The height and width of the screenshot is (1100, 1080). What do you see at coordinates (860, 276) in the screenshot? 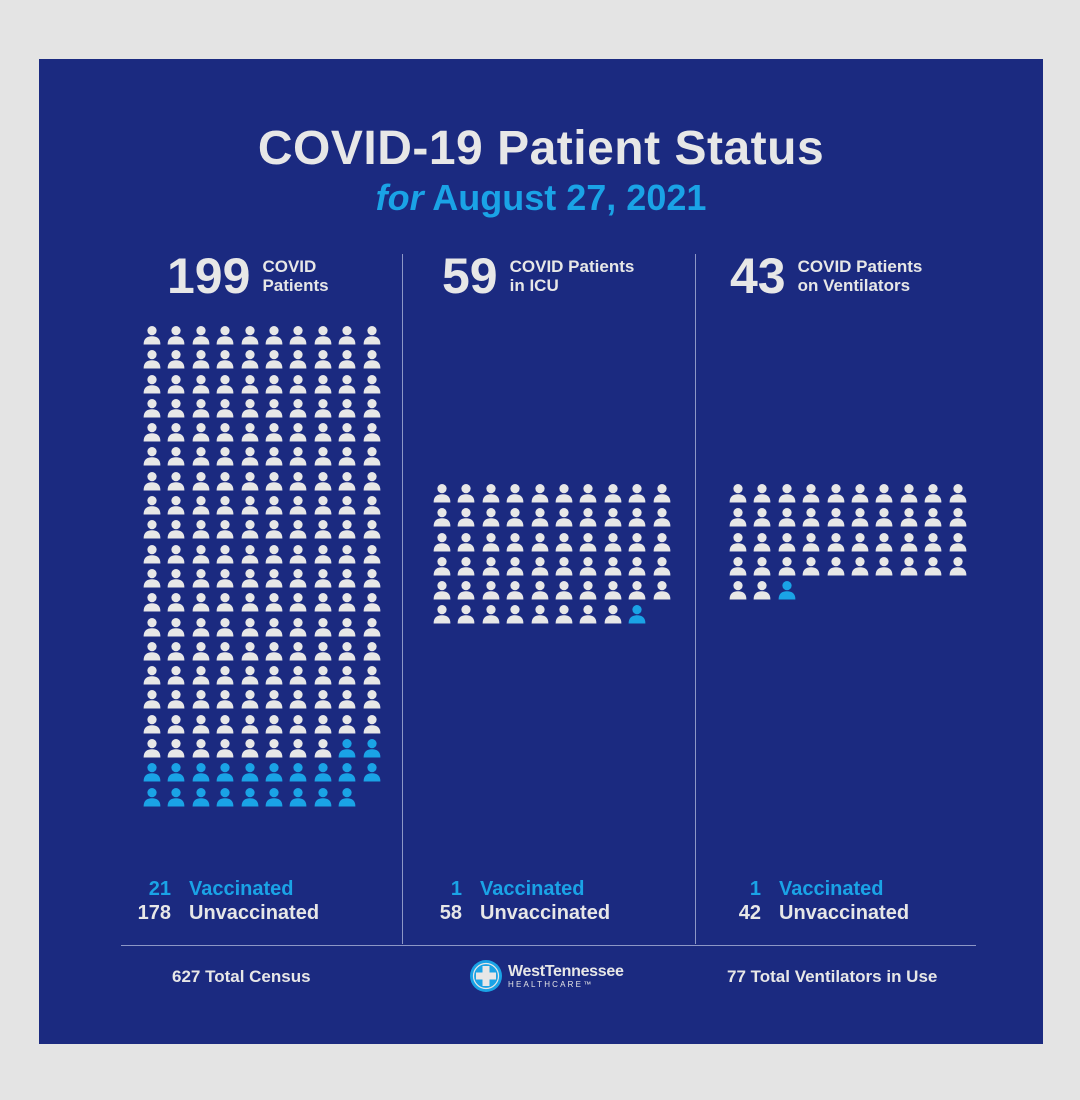
I see `col-vent-label: COVID Patients on Ventilators` at bounding box center [860, 276].